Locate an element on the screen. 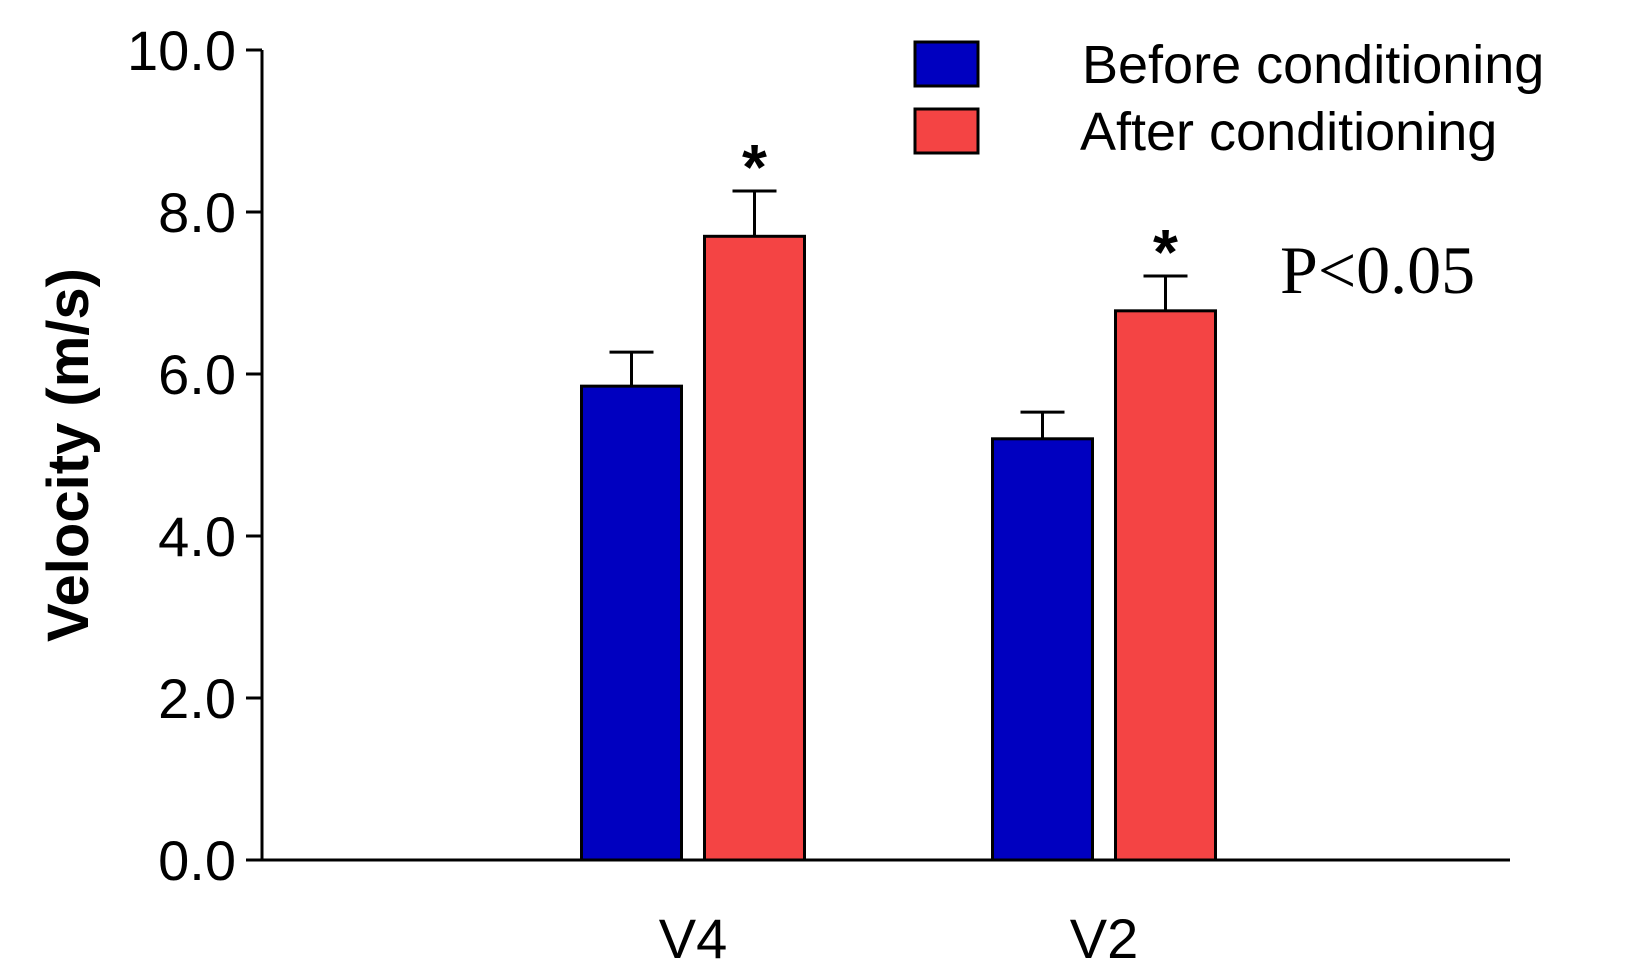 The width and height of the screenshot is (1629, 967). significance-marker-V2: * is located at coordinates (1165, 252).